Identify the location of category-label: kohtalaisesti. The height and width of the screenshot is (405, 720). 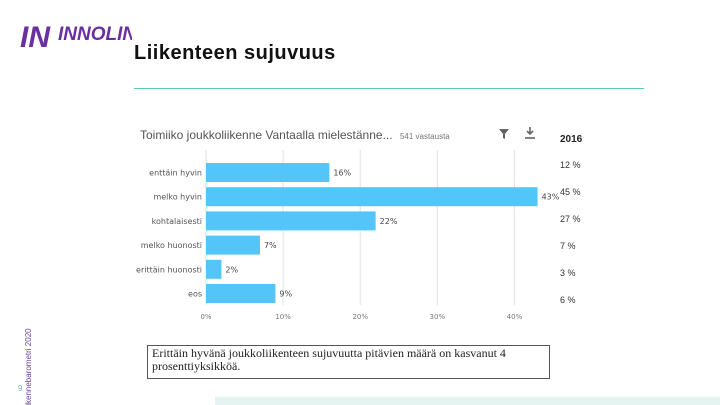
(177, 221).